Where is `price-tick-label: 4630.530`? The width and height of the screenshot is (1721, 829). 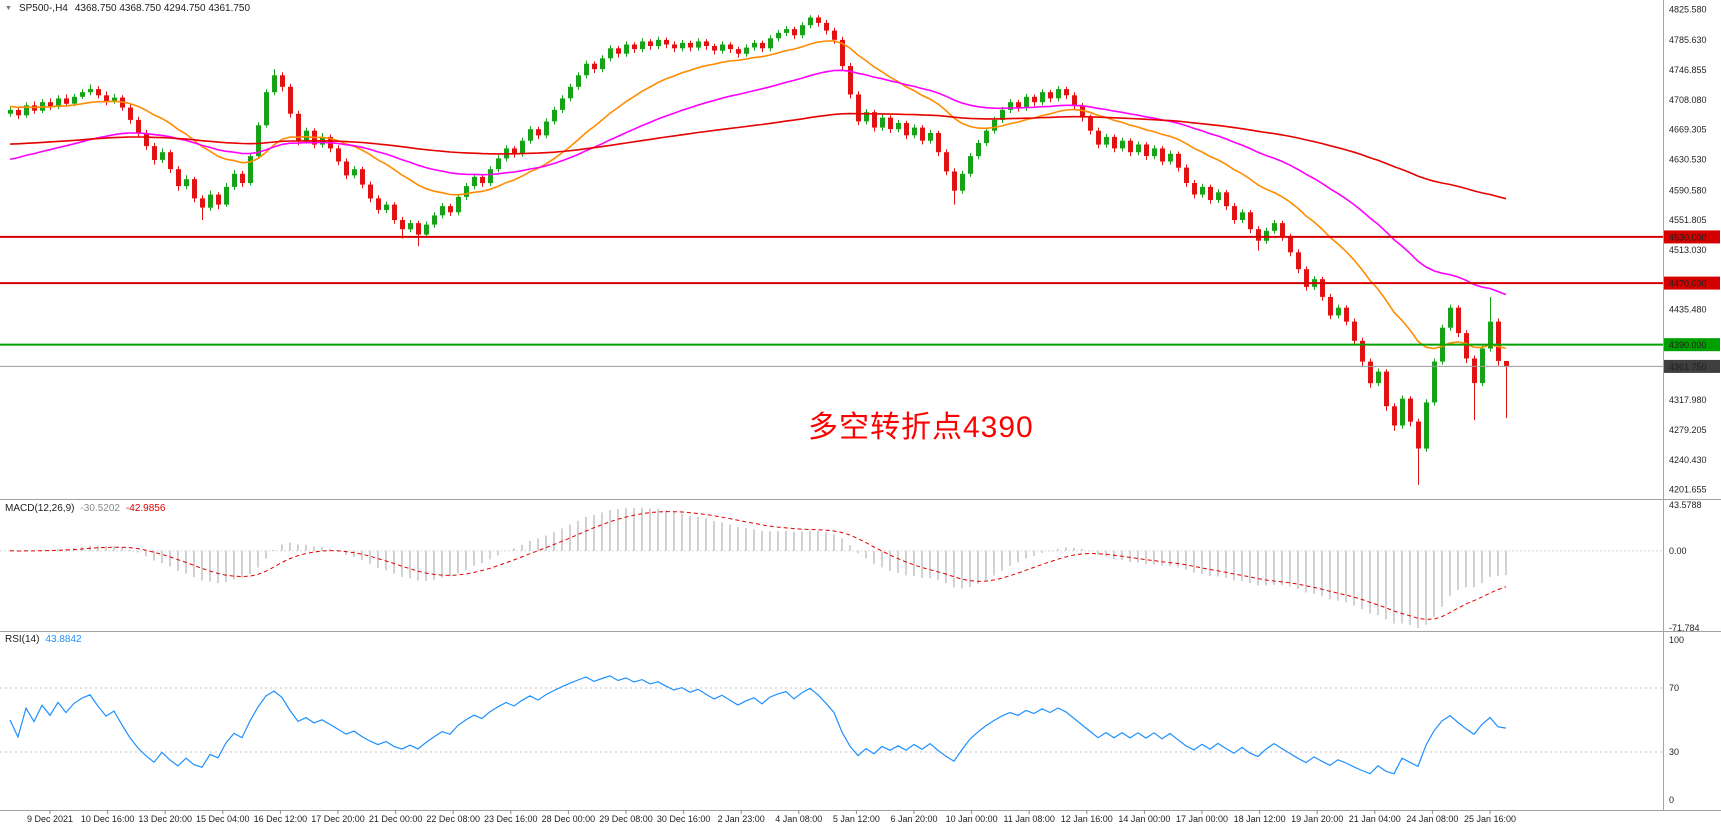 price-tick-label: 4630.530 is located at coordinates (1688, 160).